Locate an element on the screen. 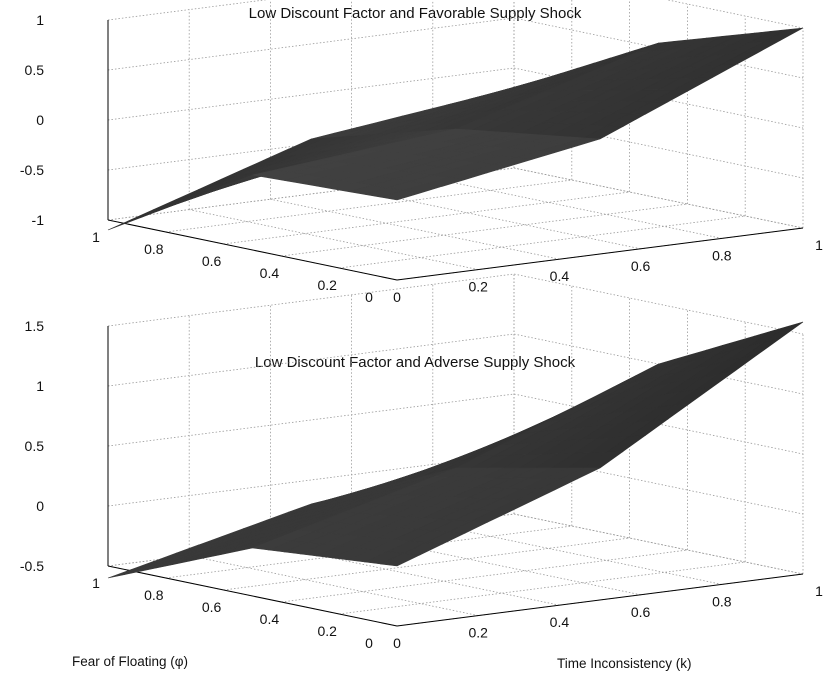 Image resolution: width=824 pixels, height=675 pixels. k-axis-label: Time Inconsistency (k) is located at coordinates (624, 663).